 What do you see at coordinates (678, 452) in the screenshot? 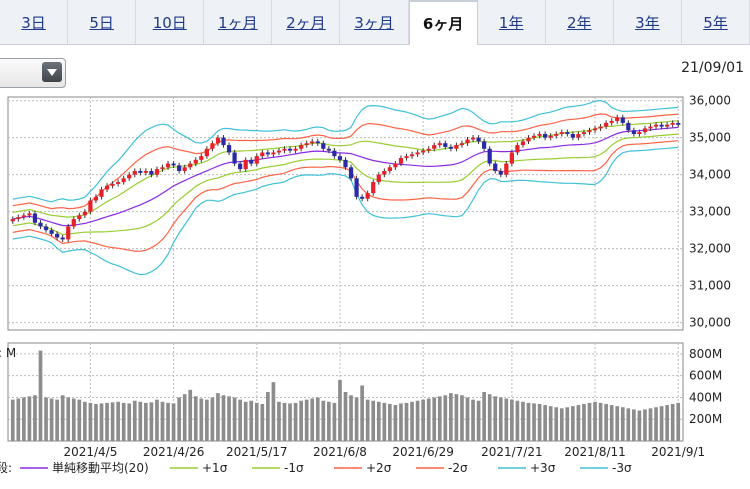
I see `x-tick-label: 2021/9/1` at bounding box center [678, 452].